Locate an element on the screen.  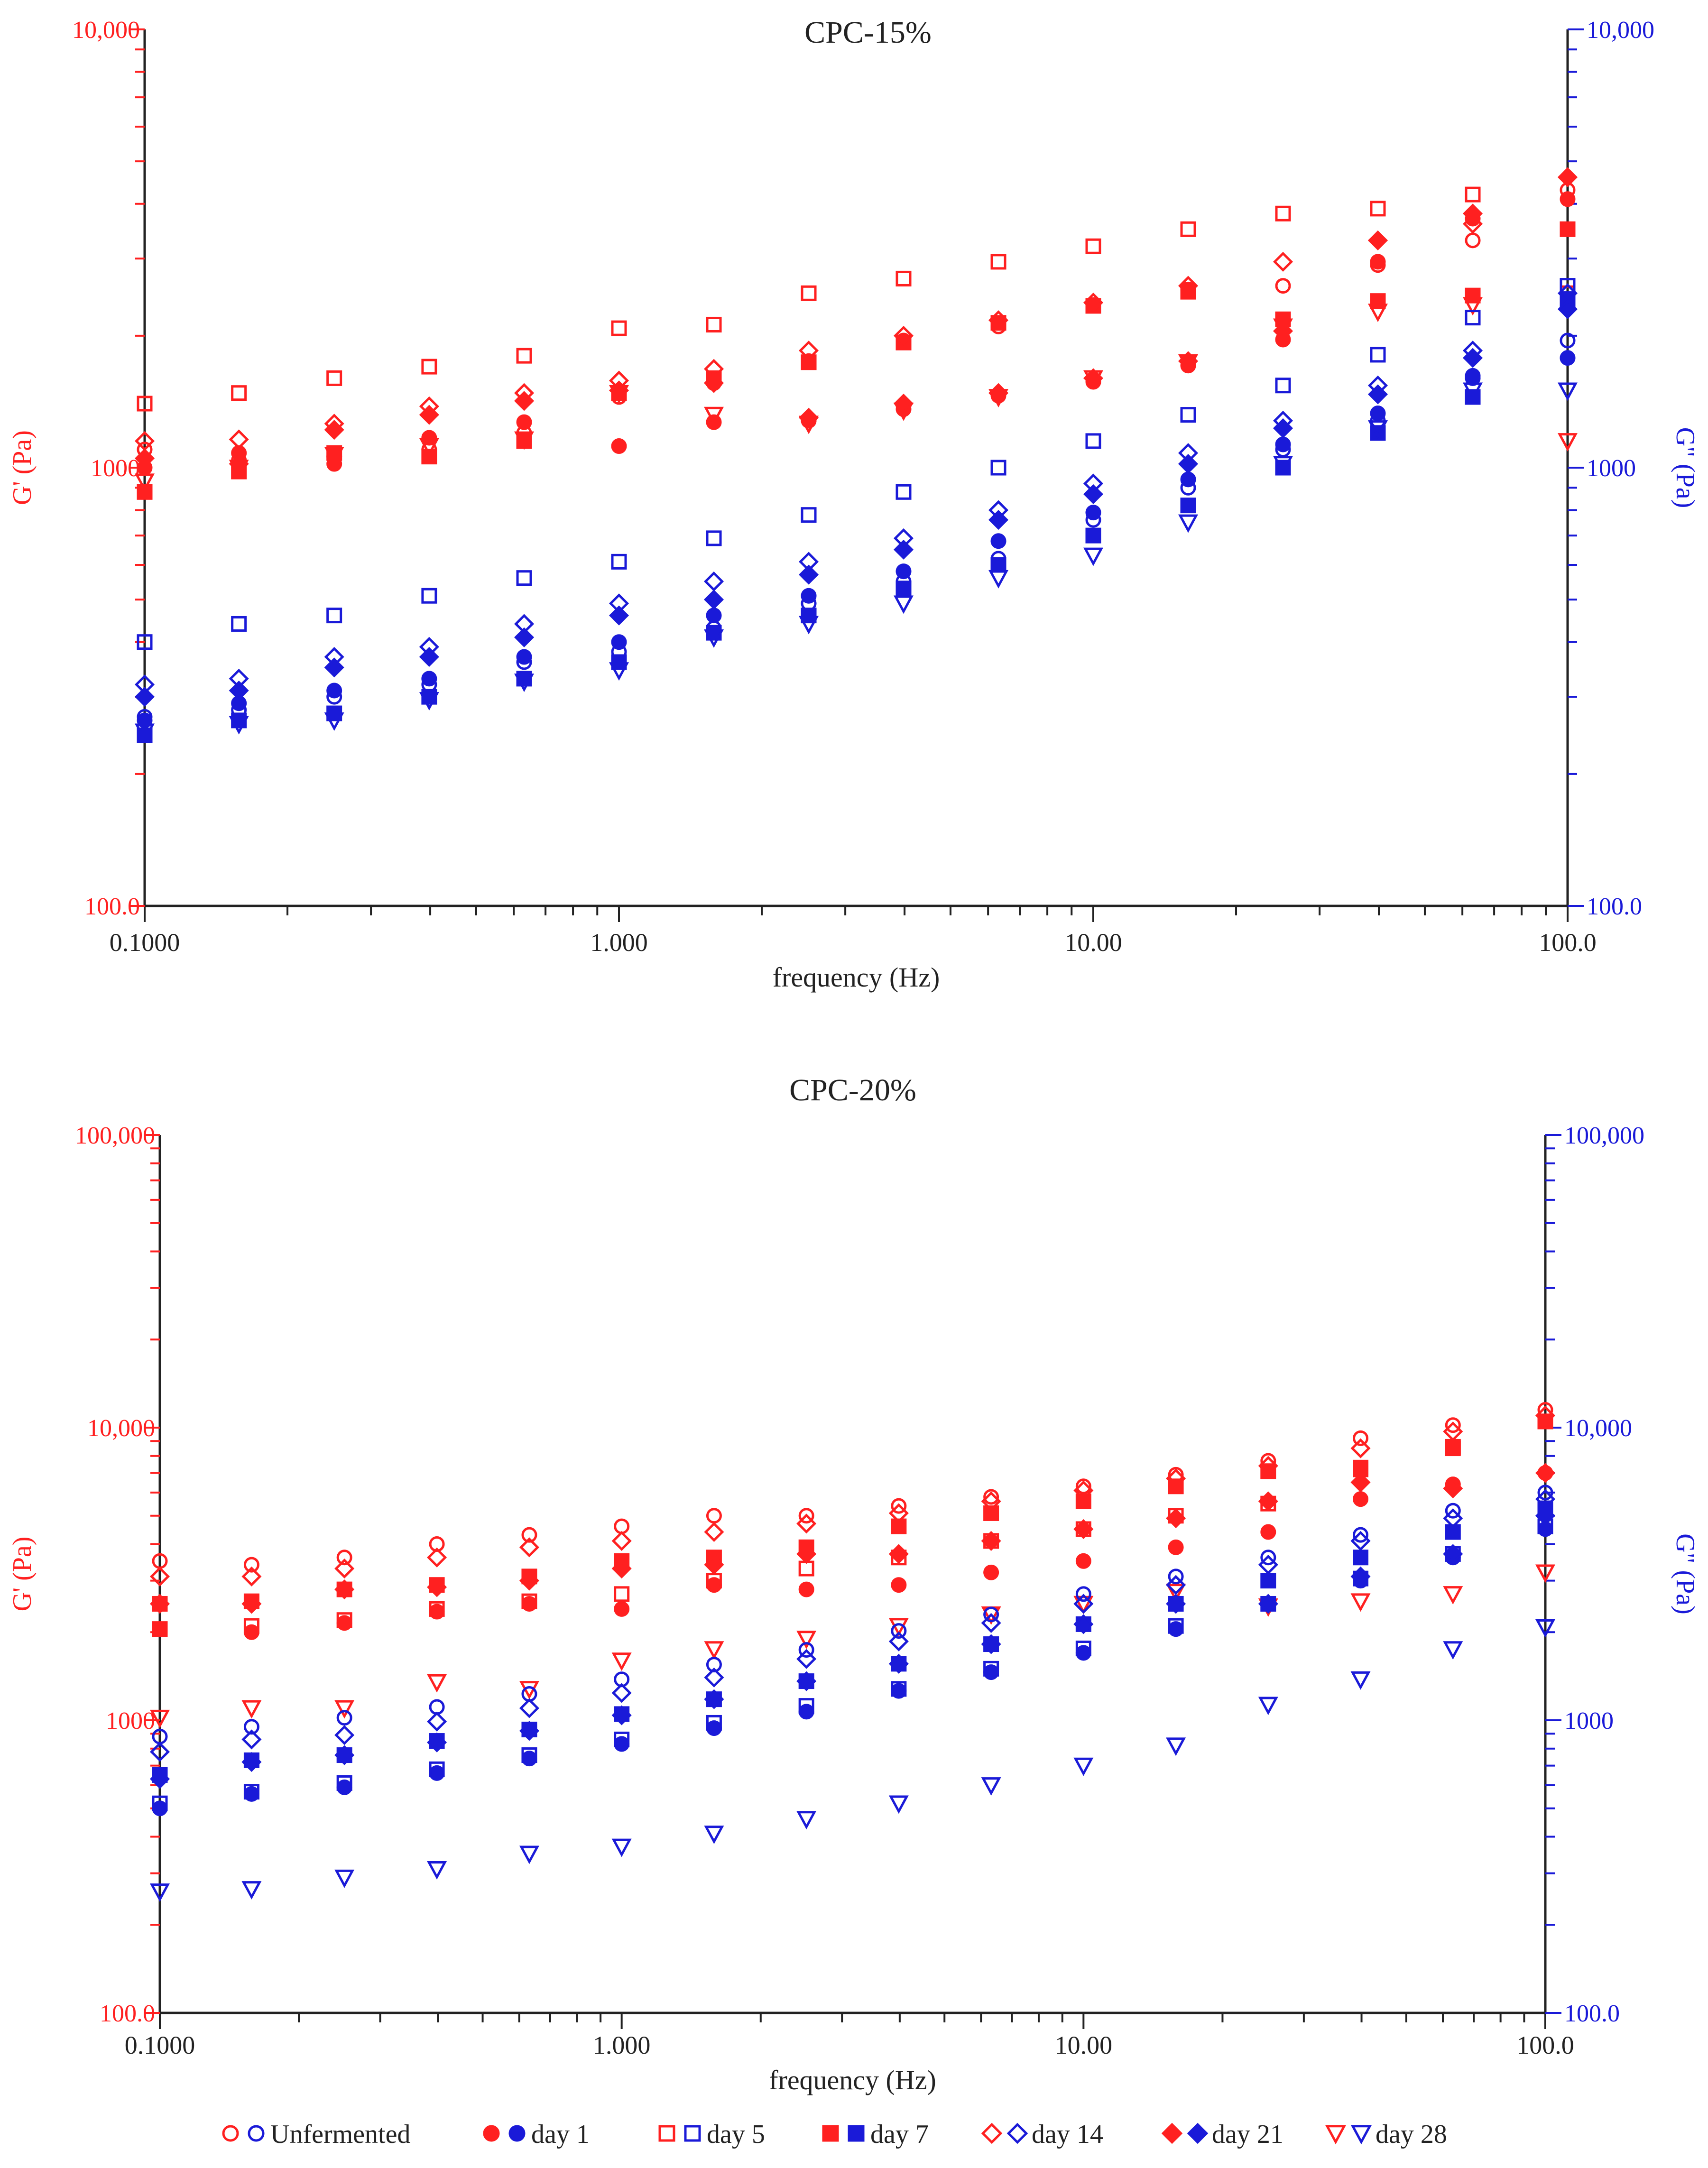
x-tick-label: 1.000 is located at coordinates (619, 942).